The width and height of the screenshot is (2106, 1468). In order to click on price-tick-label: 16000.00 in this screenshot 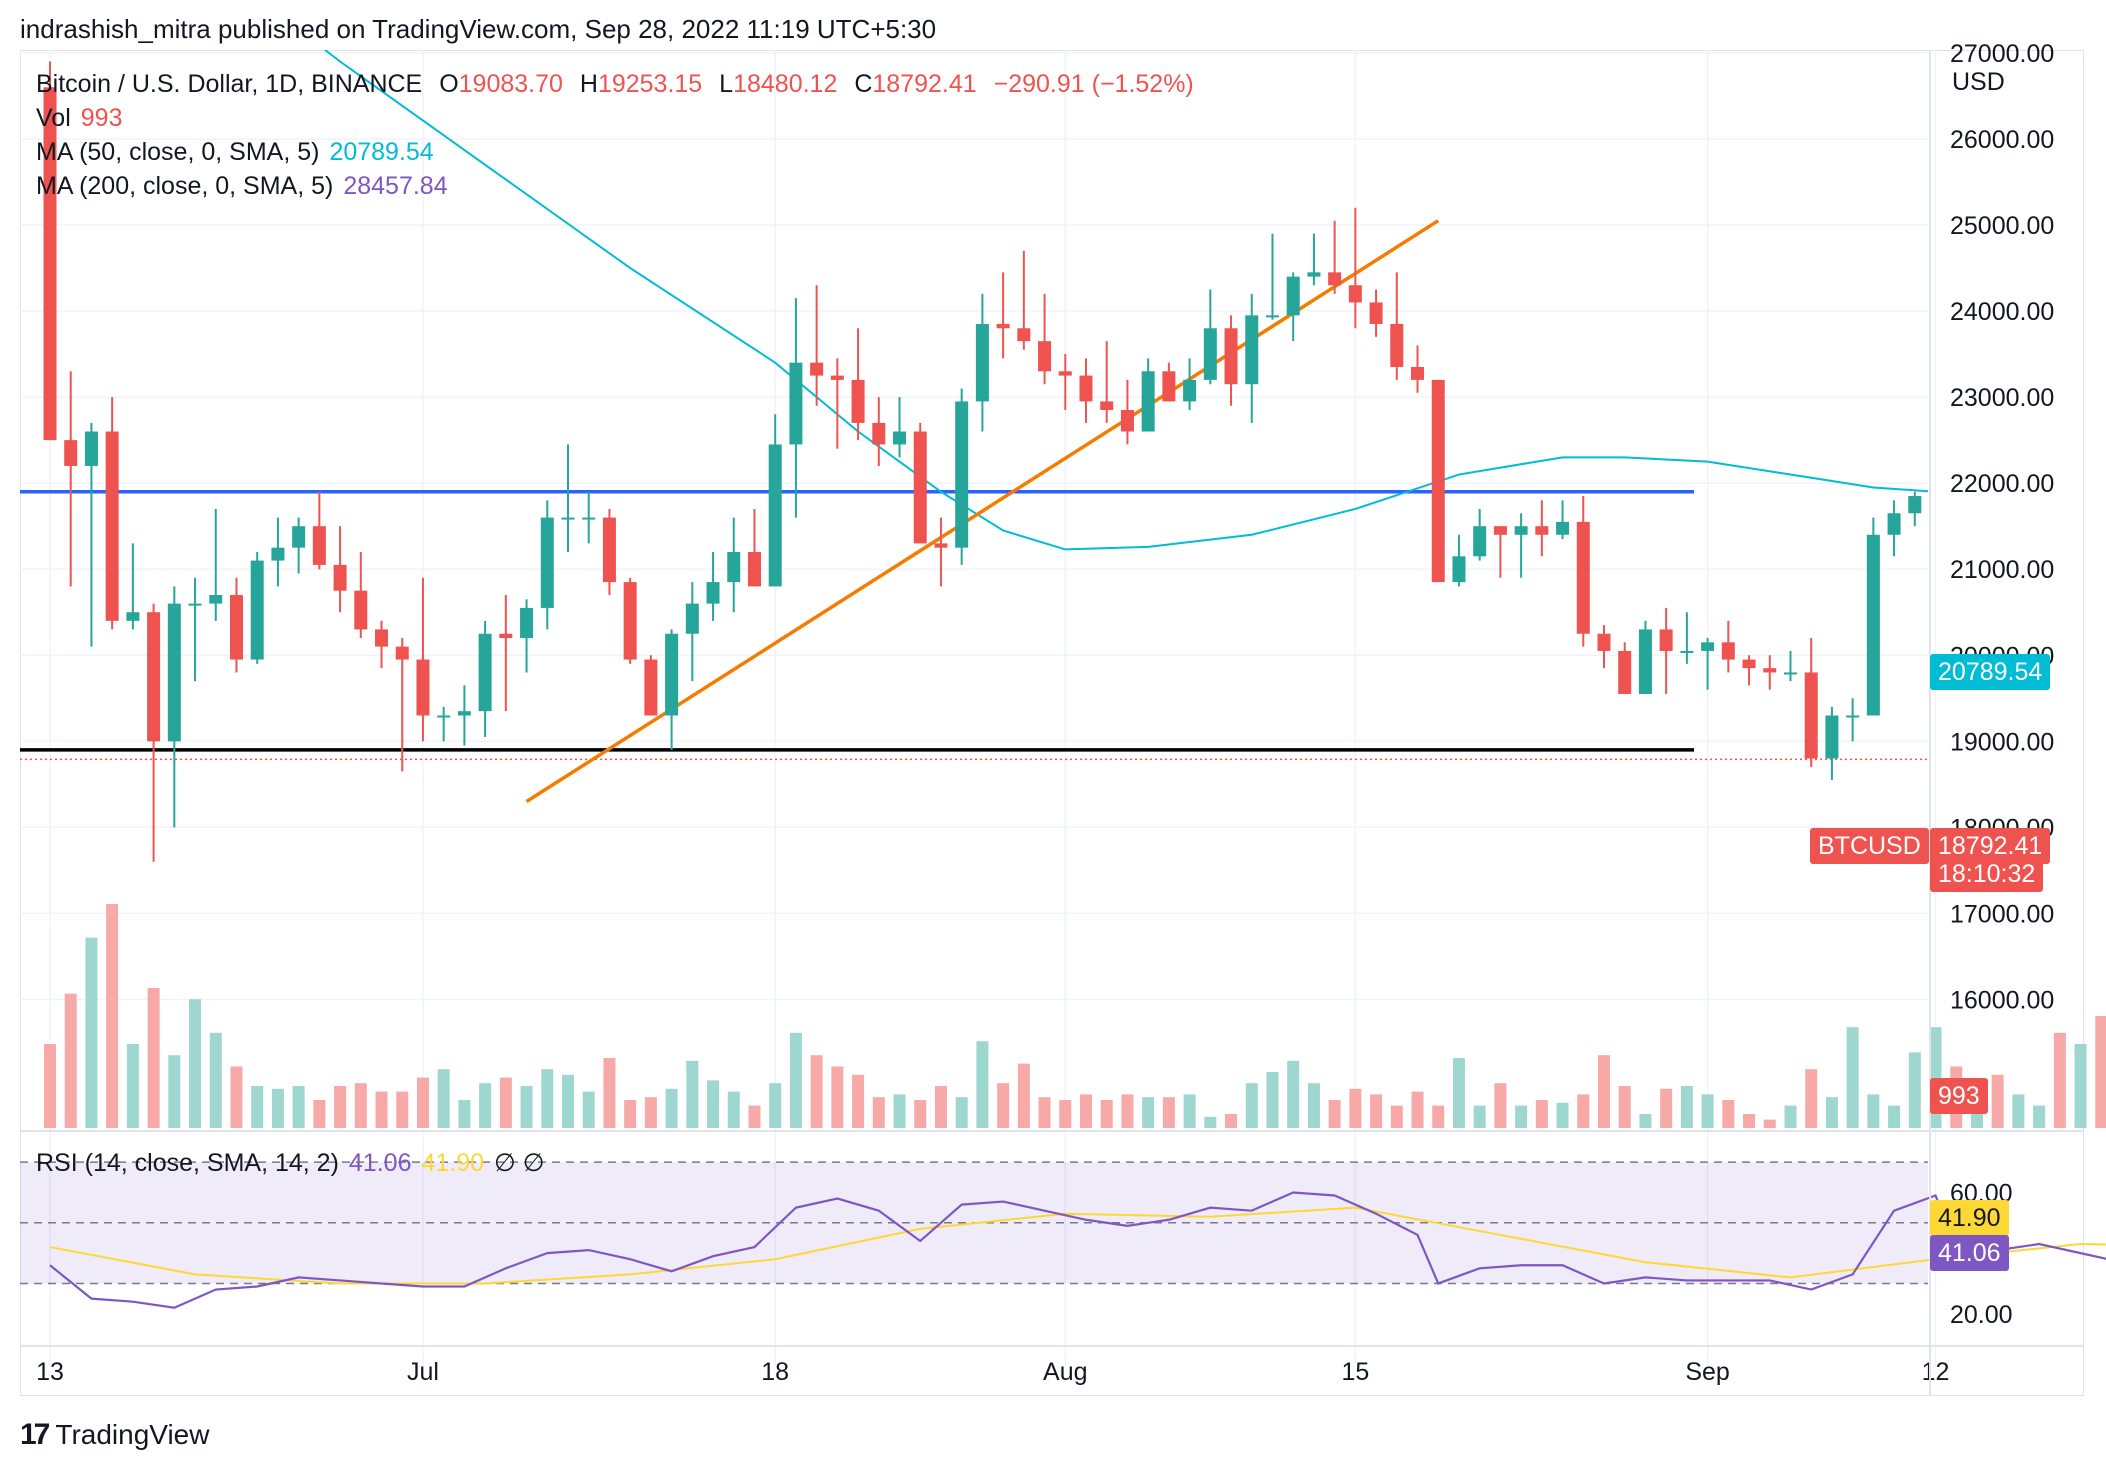, I will do `click(2002, 1000)`.